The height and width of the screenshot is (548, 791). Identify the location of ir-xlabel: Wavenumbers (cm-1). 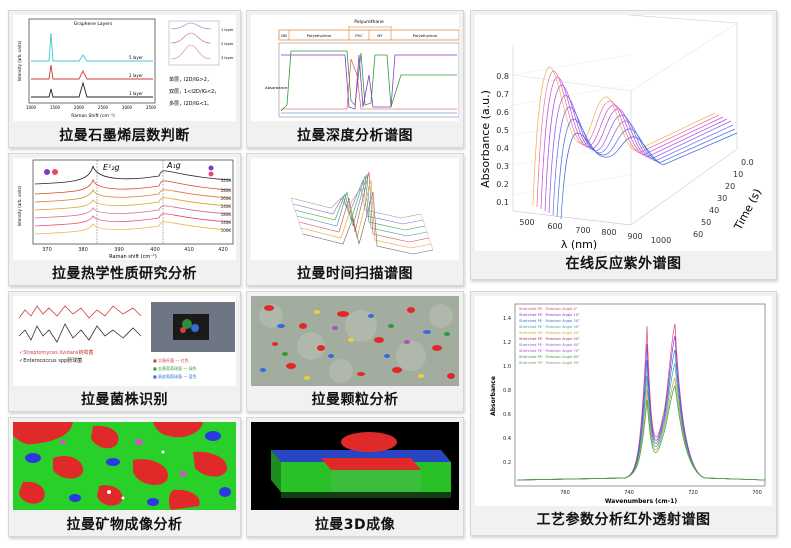
(641, 501).